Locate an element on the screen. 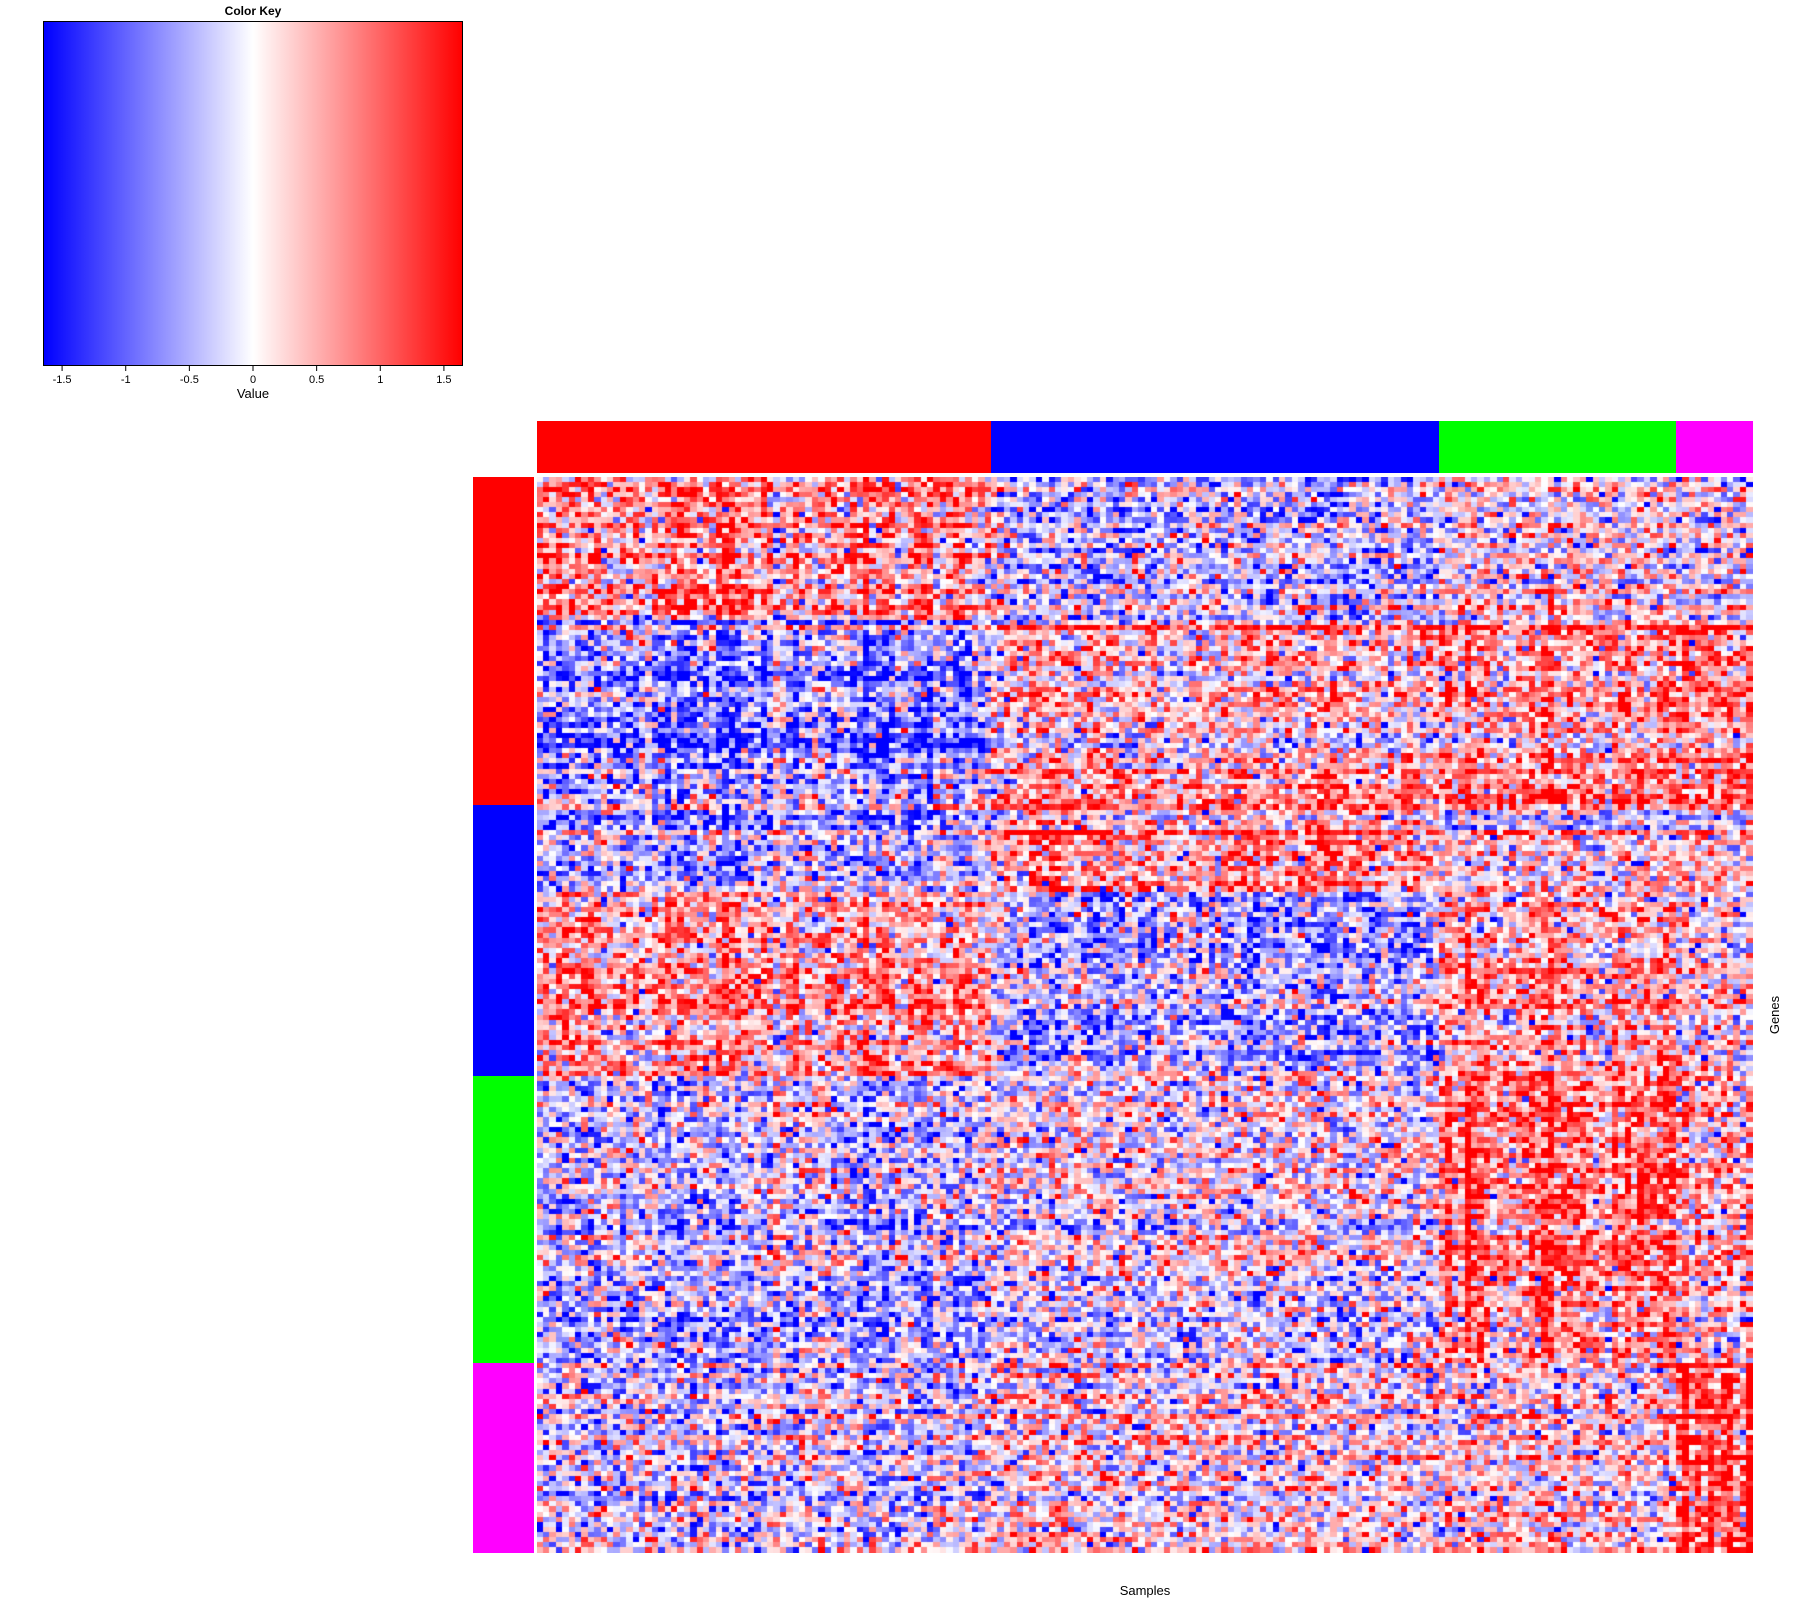 The image size is (1800, 1600). color-key-value-label: Value is located at coordinates (253, 393).